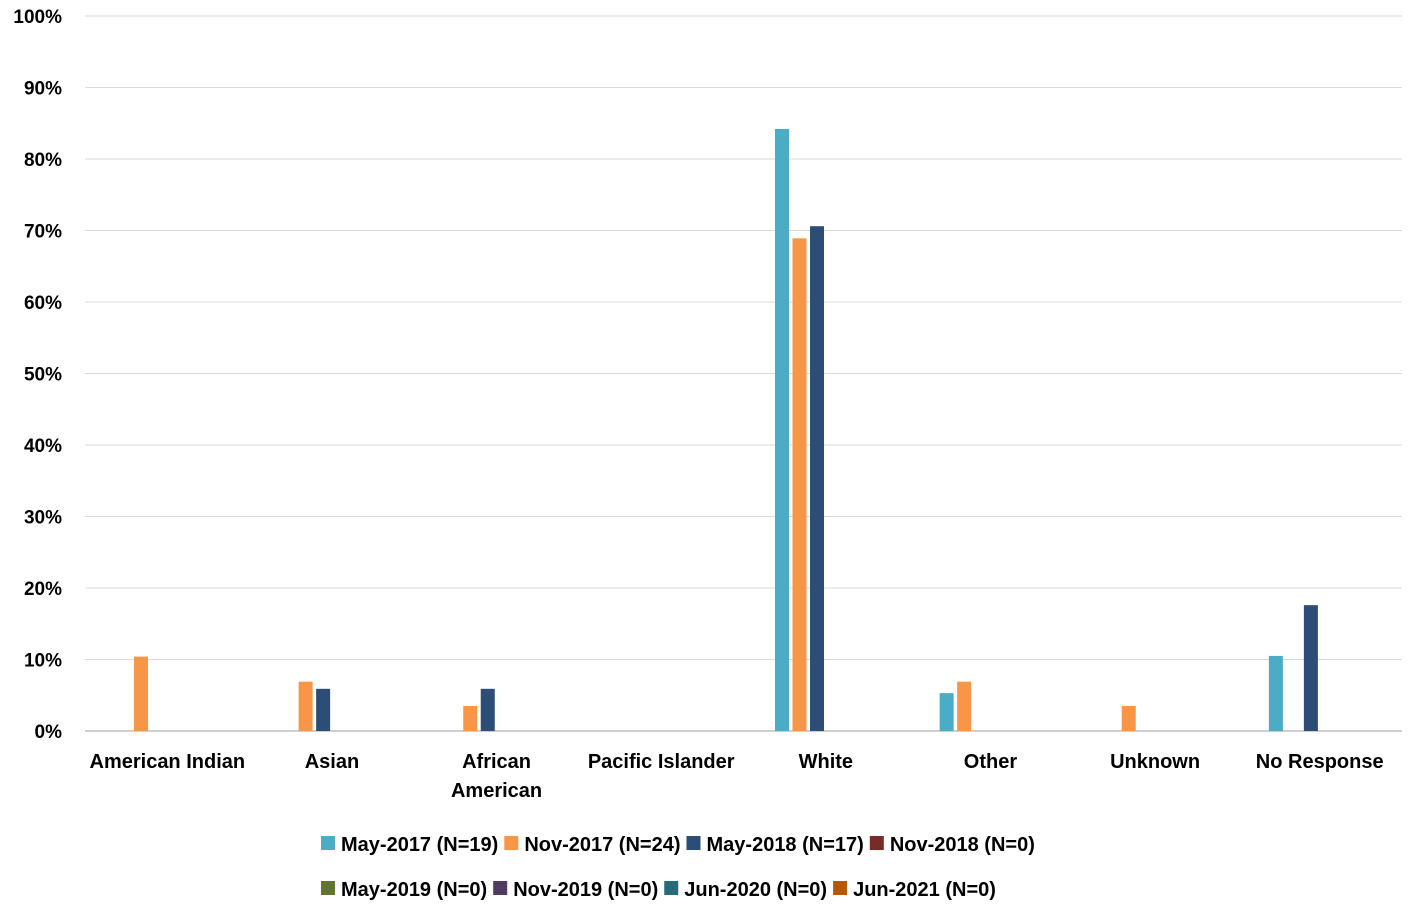 This screenshot has width=1413, height=905. What do you see at coordinates (1320, 762) in the screenshot?
I see `x-category-label: No Response` at bounding box center [1320, 762].